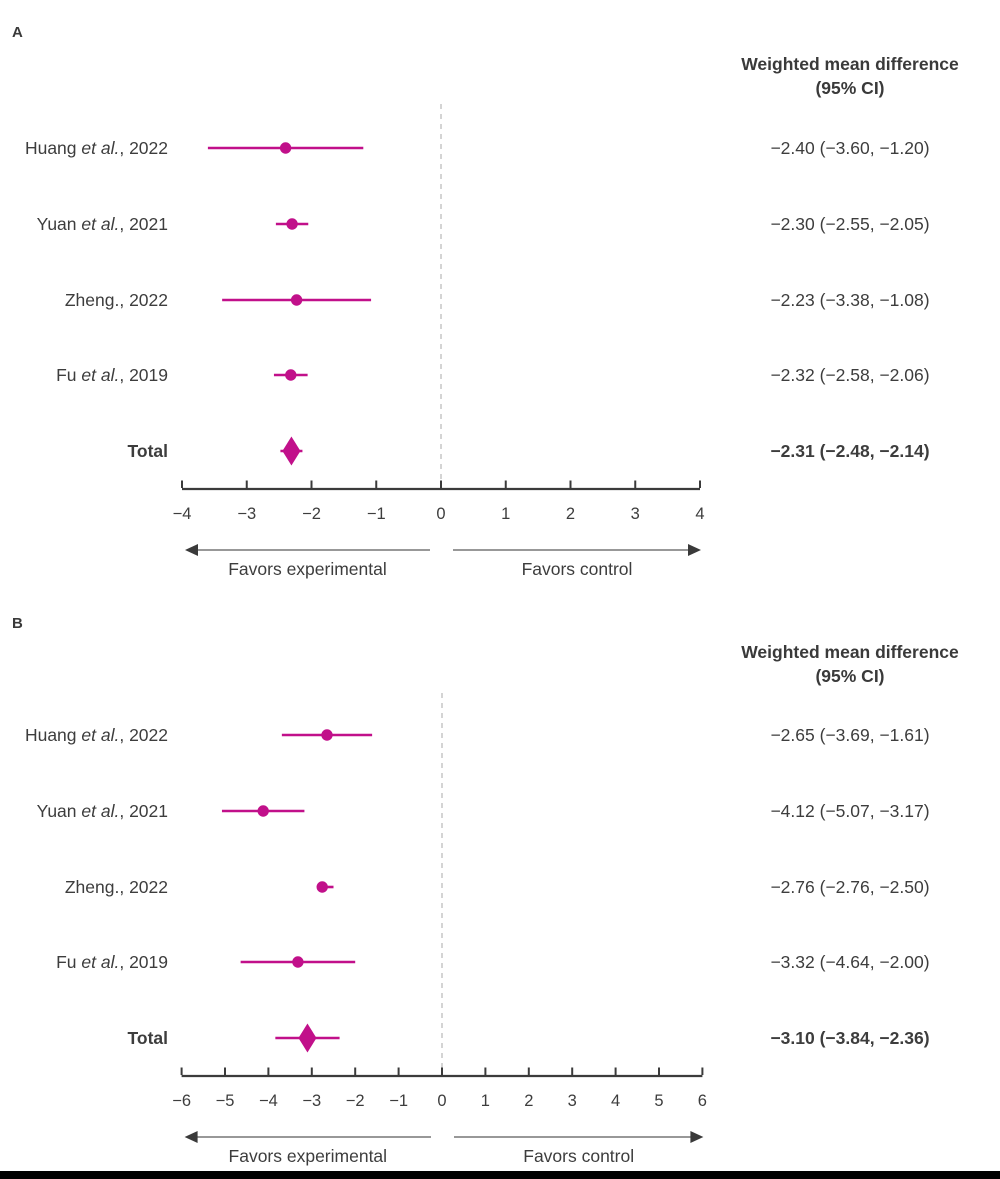  I want to click on panel-b-tick-label: 0, so click(442, 1101).